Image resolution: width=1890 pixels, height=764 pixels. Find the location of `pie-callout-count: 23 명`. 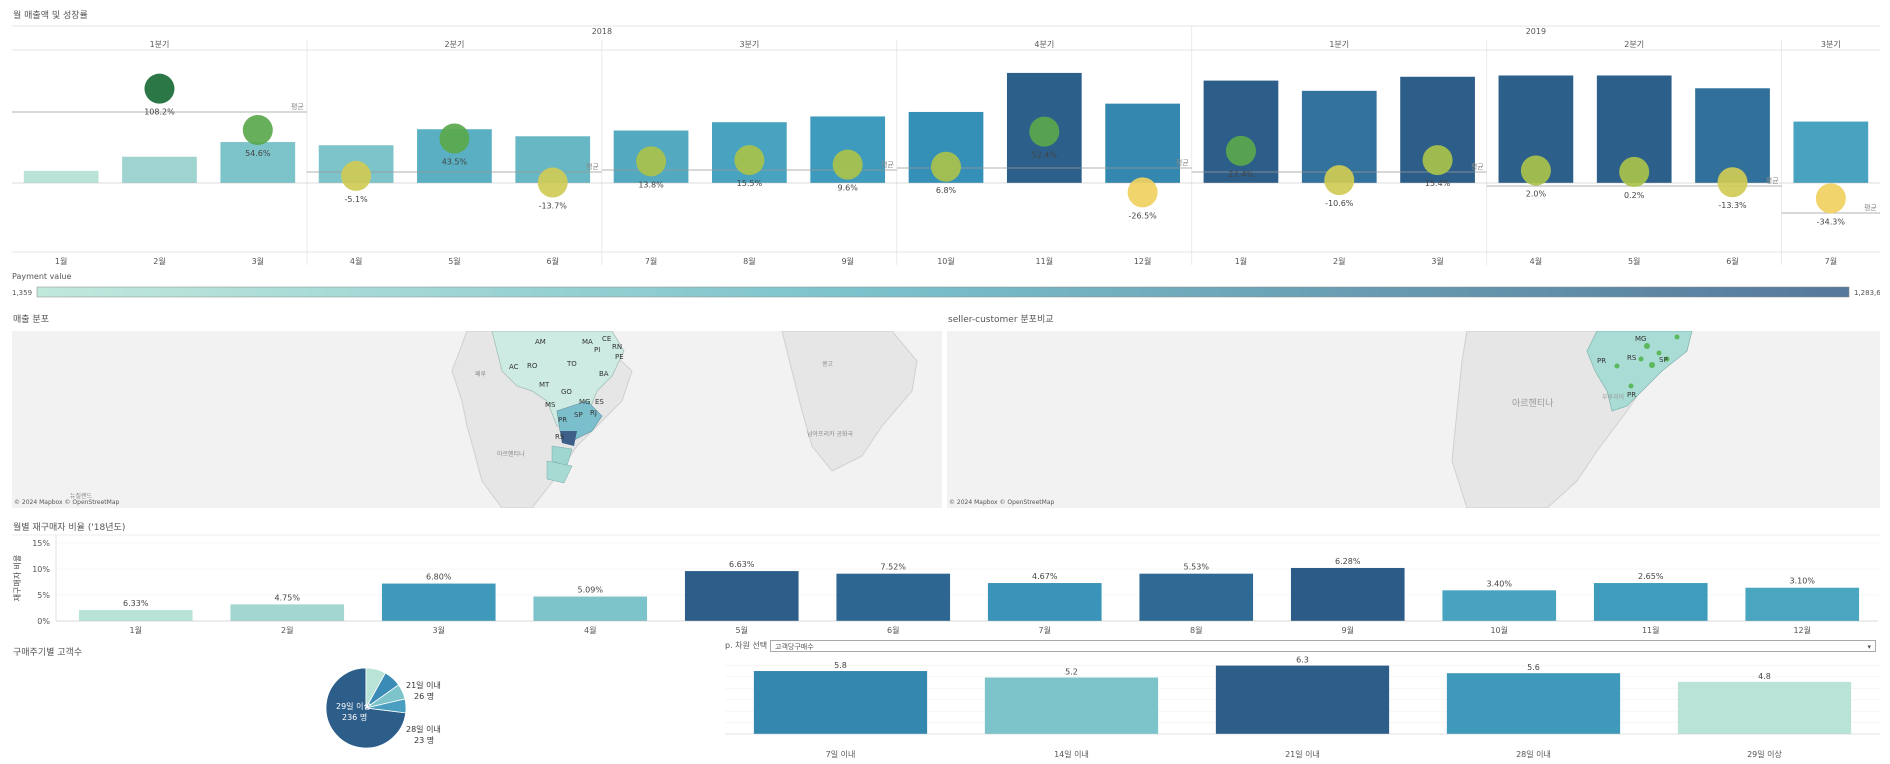

pie-callout-count: 23 명 is located at coordinates (424, 740).